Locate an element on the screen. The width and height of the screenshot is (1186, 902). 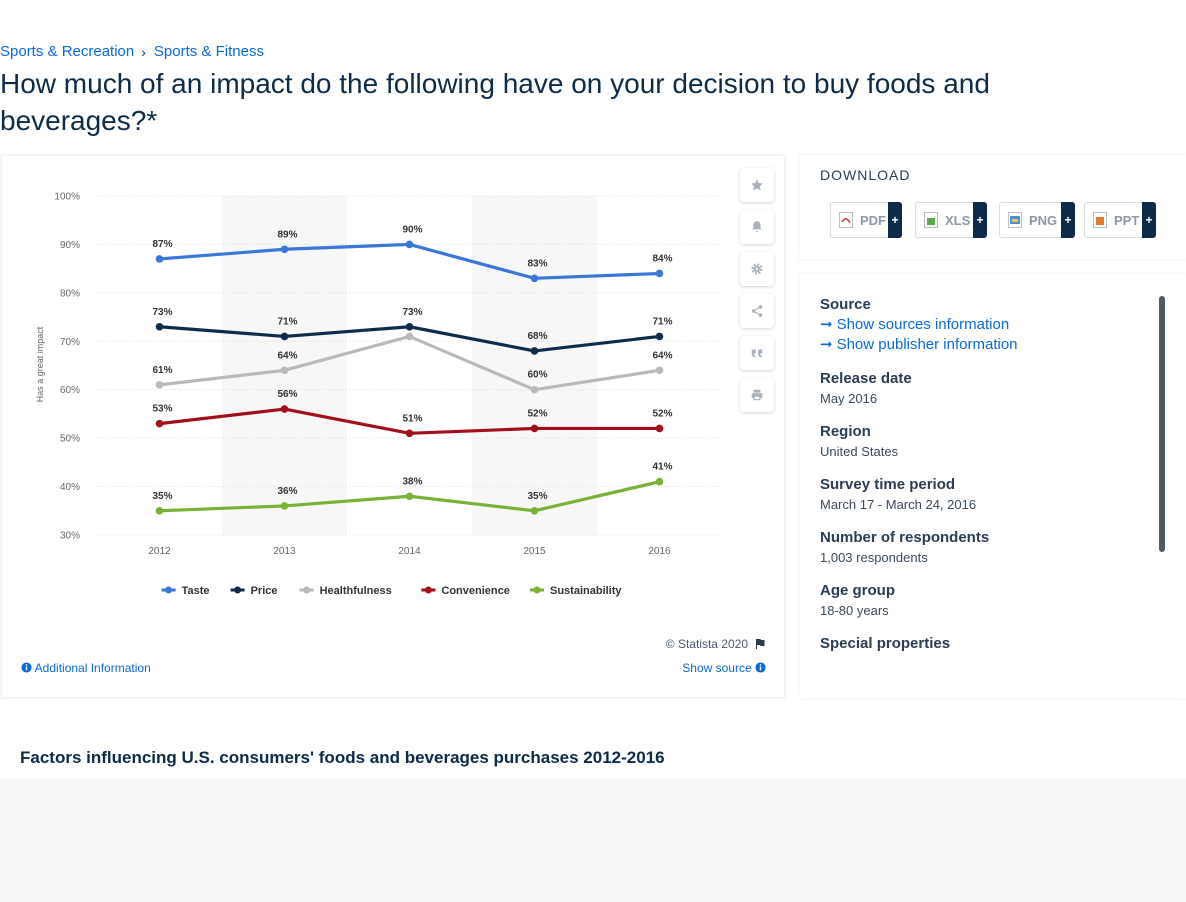
print-icon is located at coordinates (757, 395).